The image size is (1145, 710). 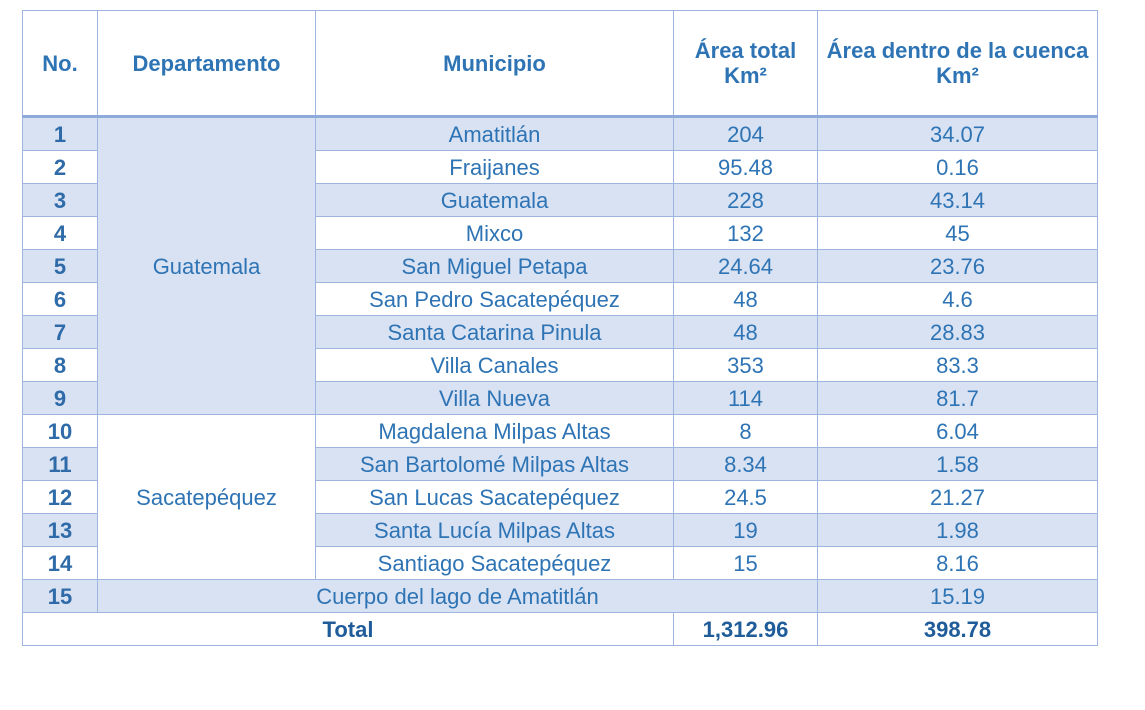 What do you see at coordinates (957, 64) in the screenshot?
I see `header-cell: Área dentro de la cuenca Km²` at bounding box center [957, 64].